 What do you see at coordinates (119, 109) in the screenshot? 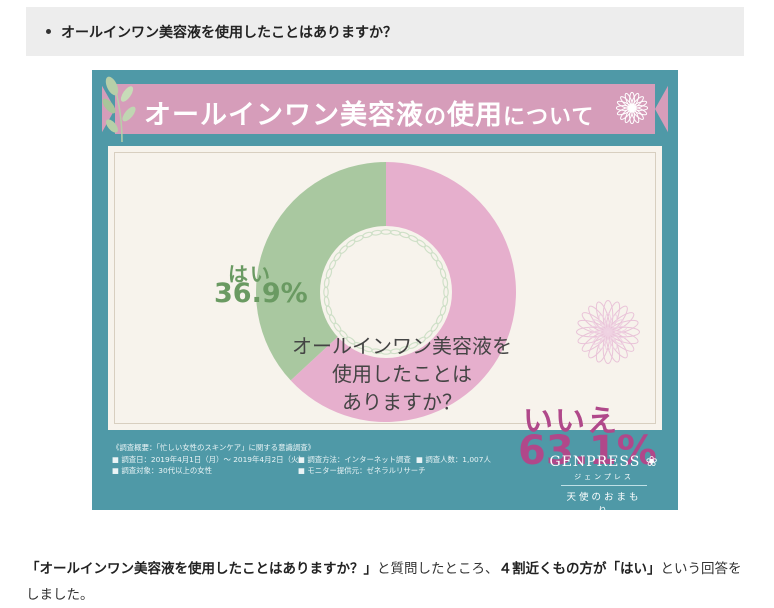
I see `leaf-icon` at bounding box center [119, 109].